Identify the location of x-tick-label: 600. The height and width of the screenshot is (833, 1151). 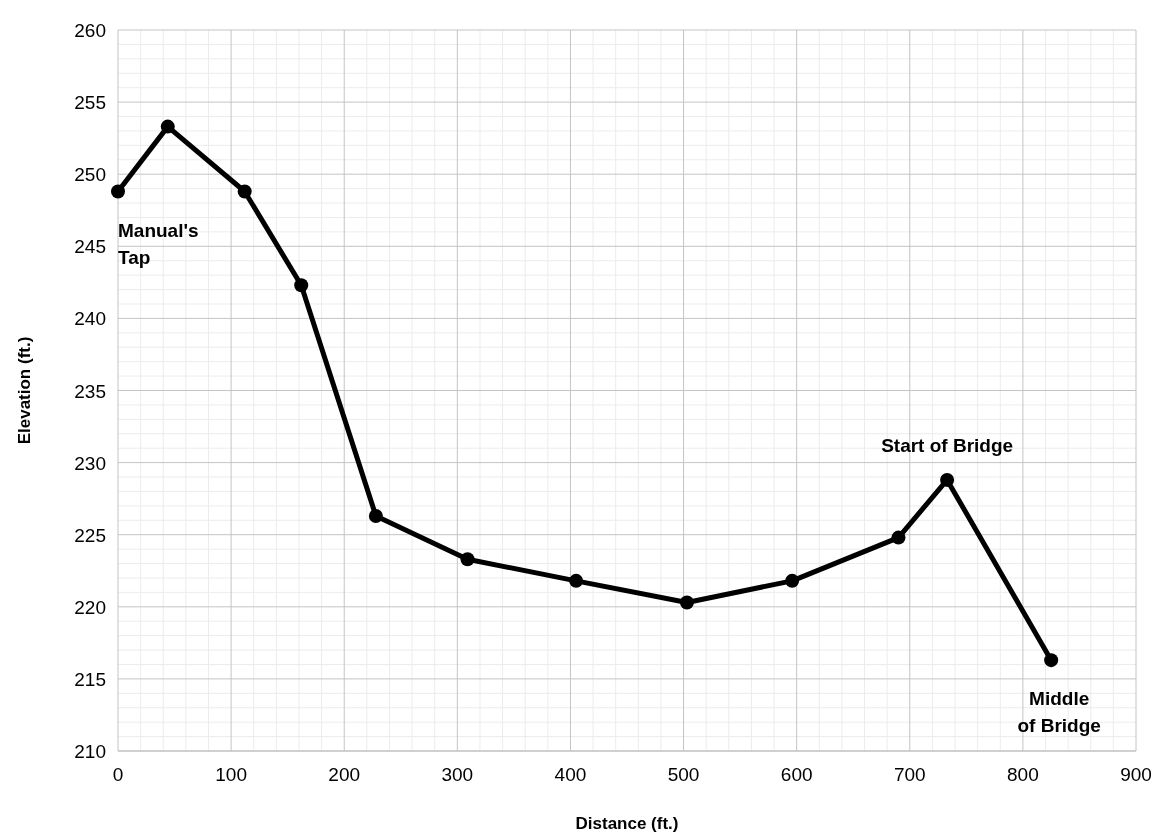
(796, 774).